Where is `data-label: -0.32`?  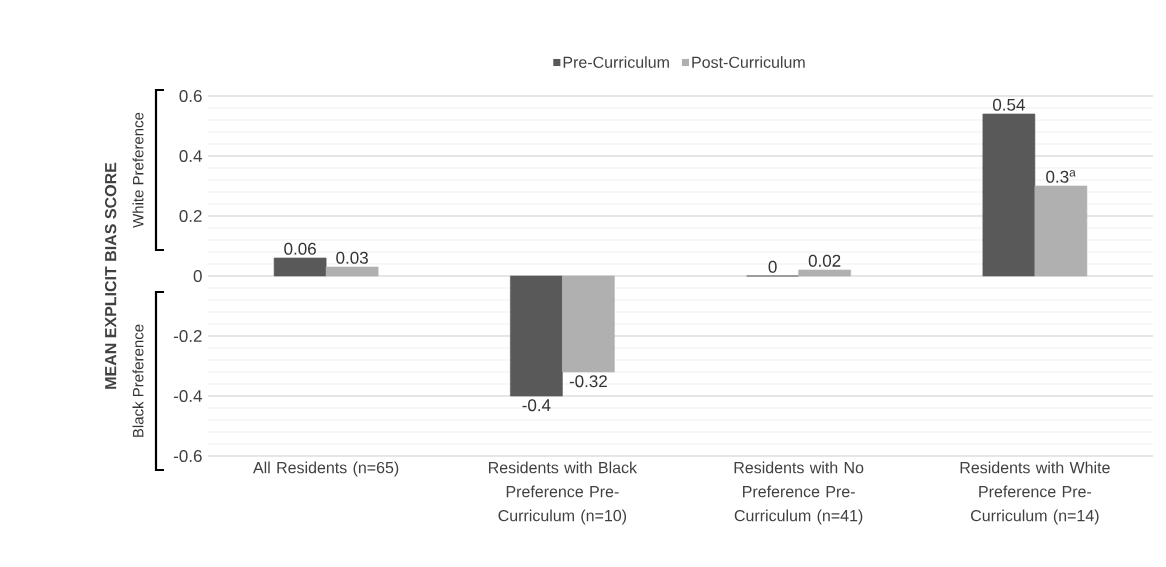
data-label: -0.32 is located at coordinates (588, 381).